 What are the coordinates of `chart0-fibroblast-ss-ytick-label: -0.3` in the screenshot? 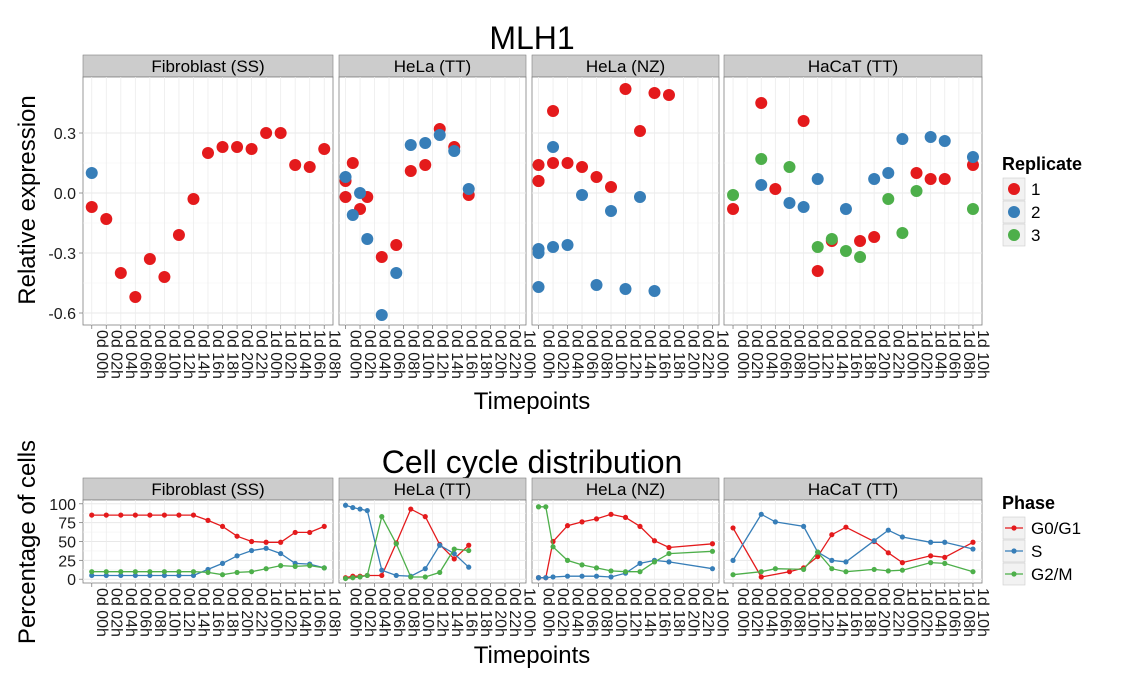 It's located at (62, 254).